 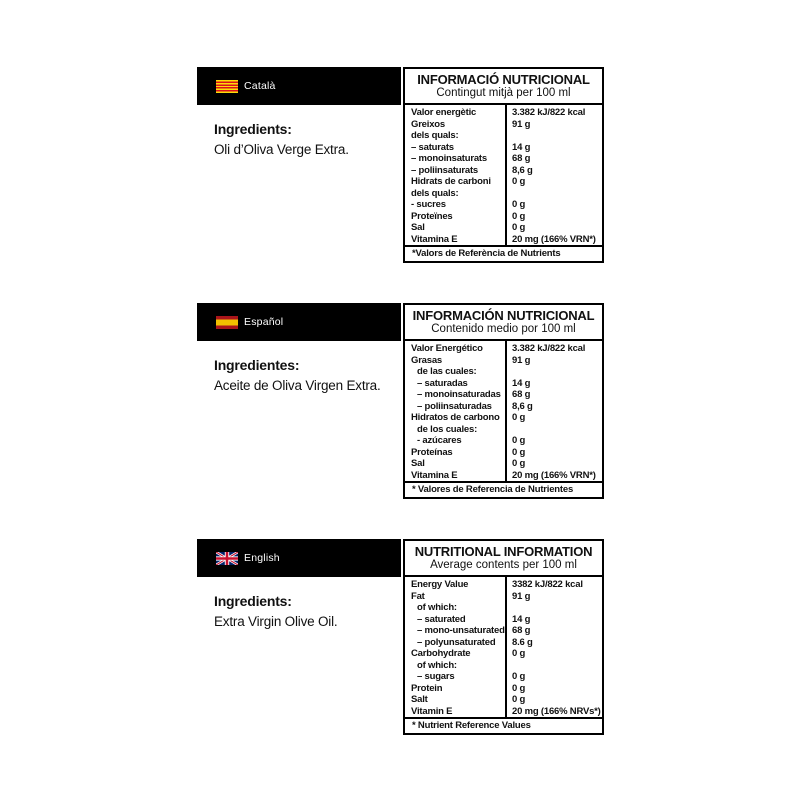 I want to click on nutrient-value: 3382 kJ/822 kcal, so click(x=547, y=584).